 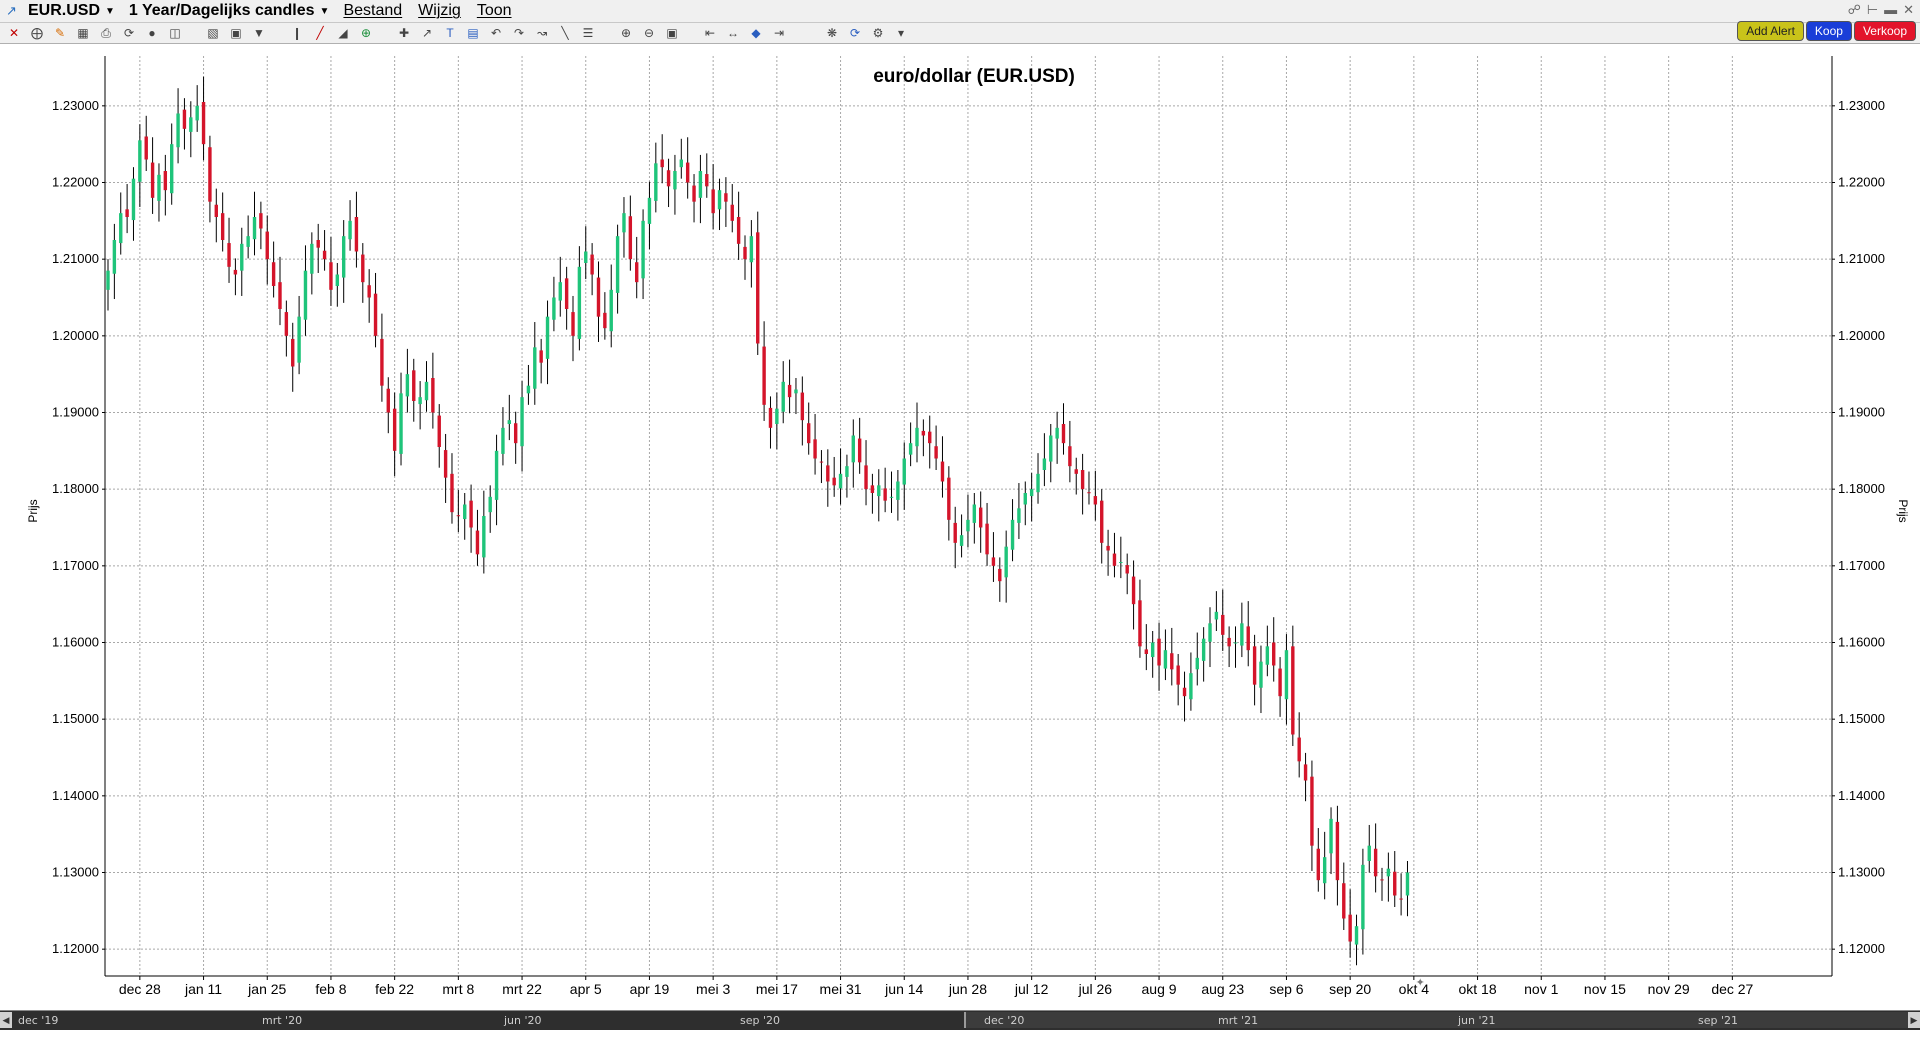 I want to click on nav-left-arrow-icon: ◀, so click(x=6, y=1020).